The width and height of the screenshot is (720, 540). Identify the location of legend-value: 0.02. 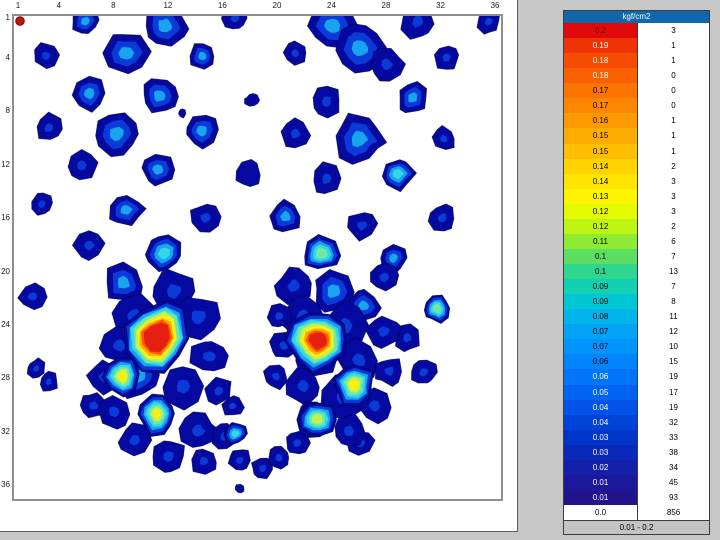
(601, 467).